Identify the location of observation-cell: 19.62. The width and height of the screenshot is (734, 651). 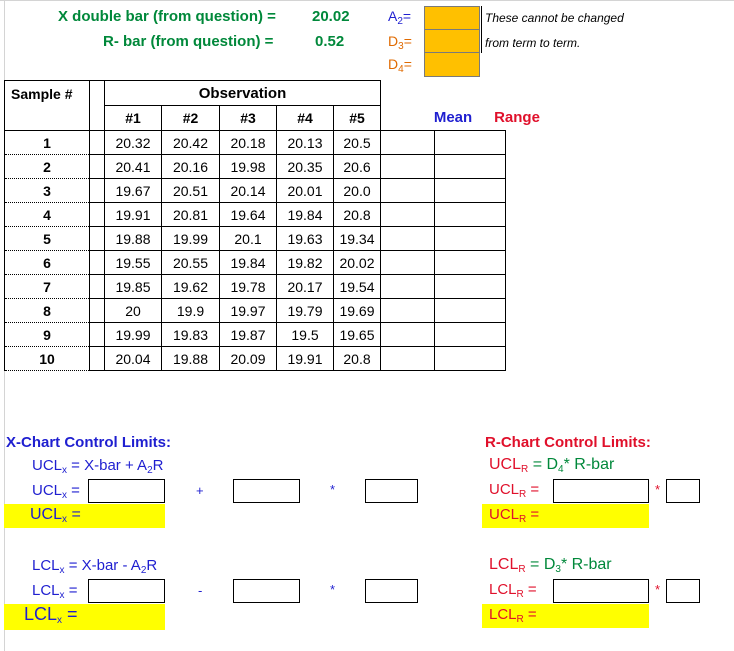
(190, 286).